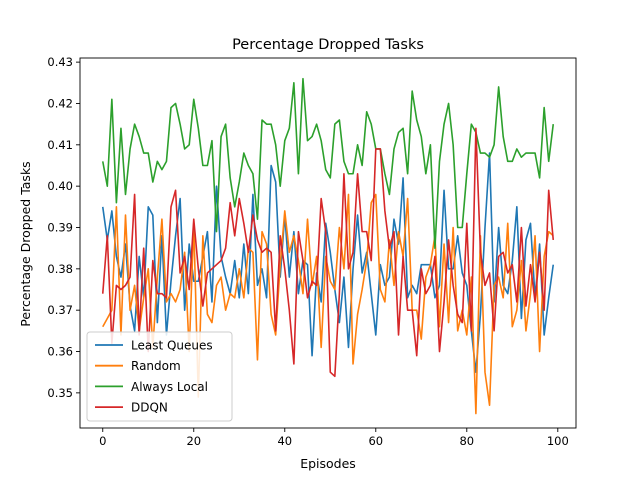 The height and width of the screenshot is (480, 640). I want to click on y-tick-label: 0.42, so click(60, 103).